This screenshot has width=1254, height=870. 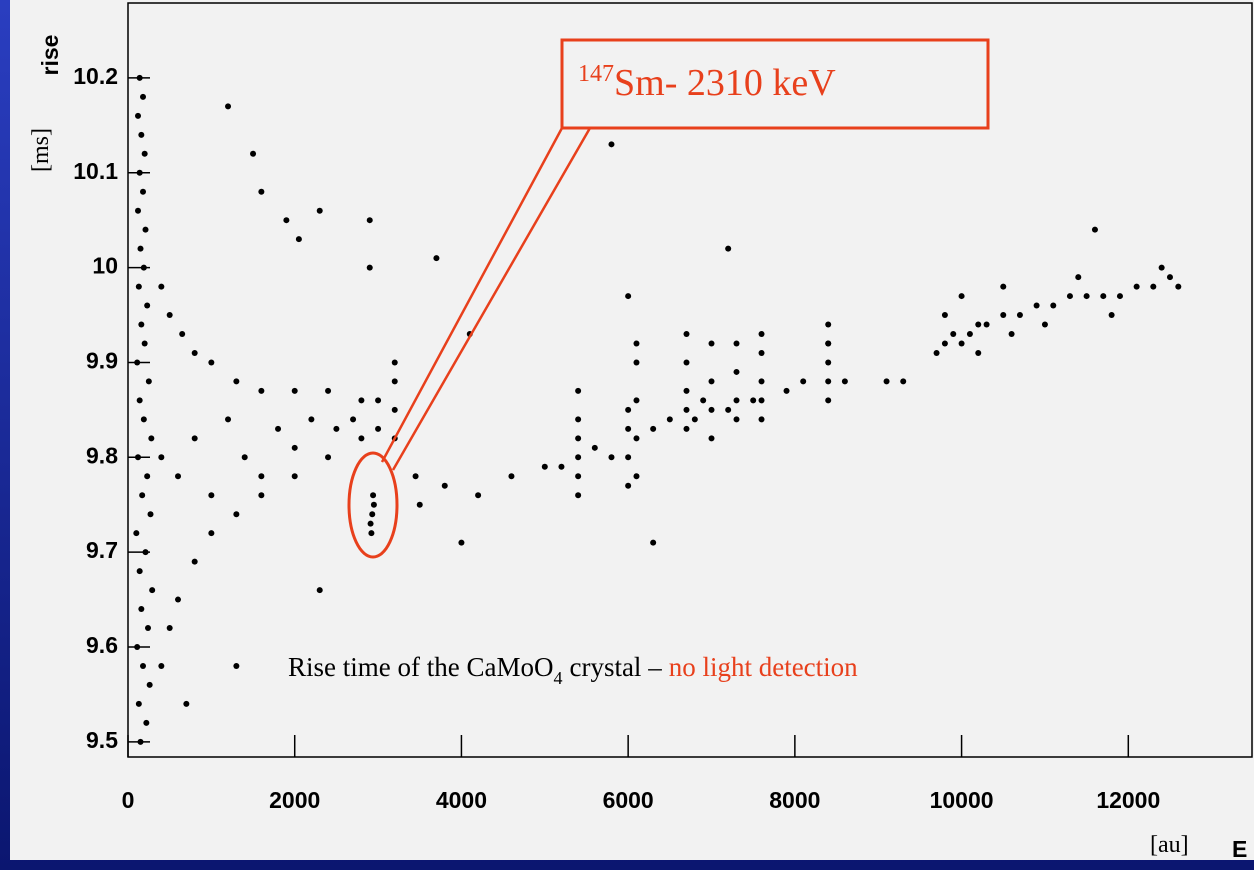 I want to click on x-tick-label: 12000, so click(x=1128, y=800).